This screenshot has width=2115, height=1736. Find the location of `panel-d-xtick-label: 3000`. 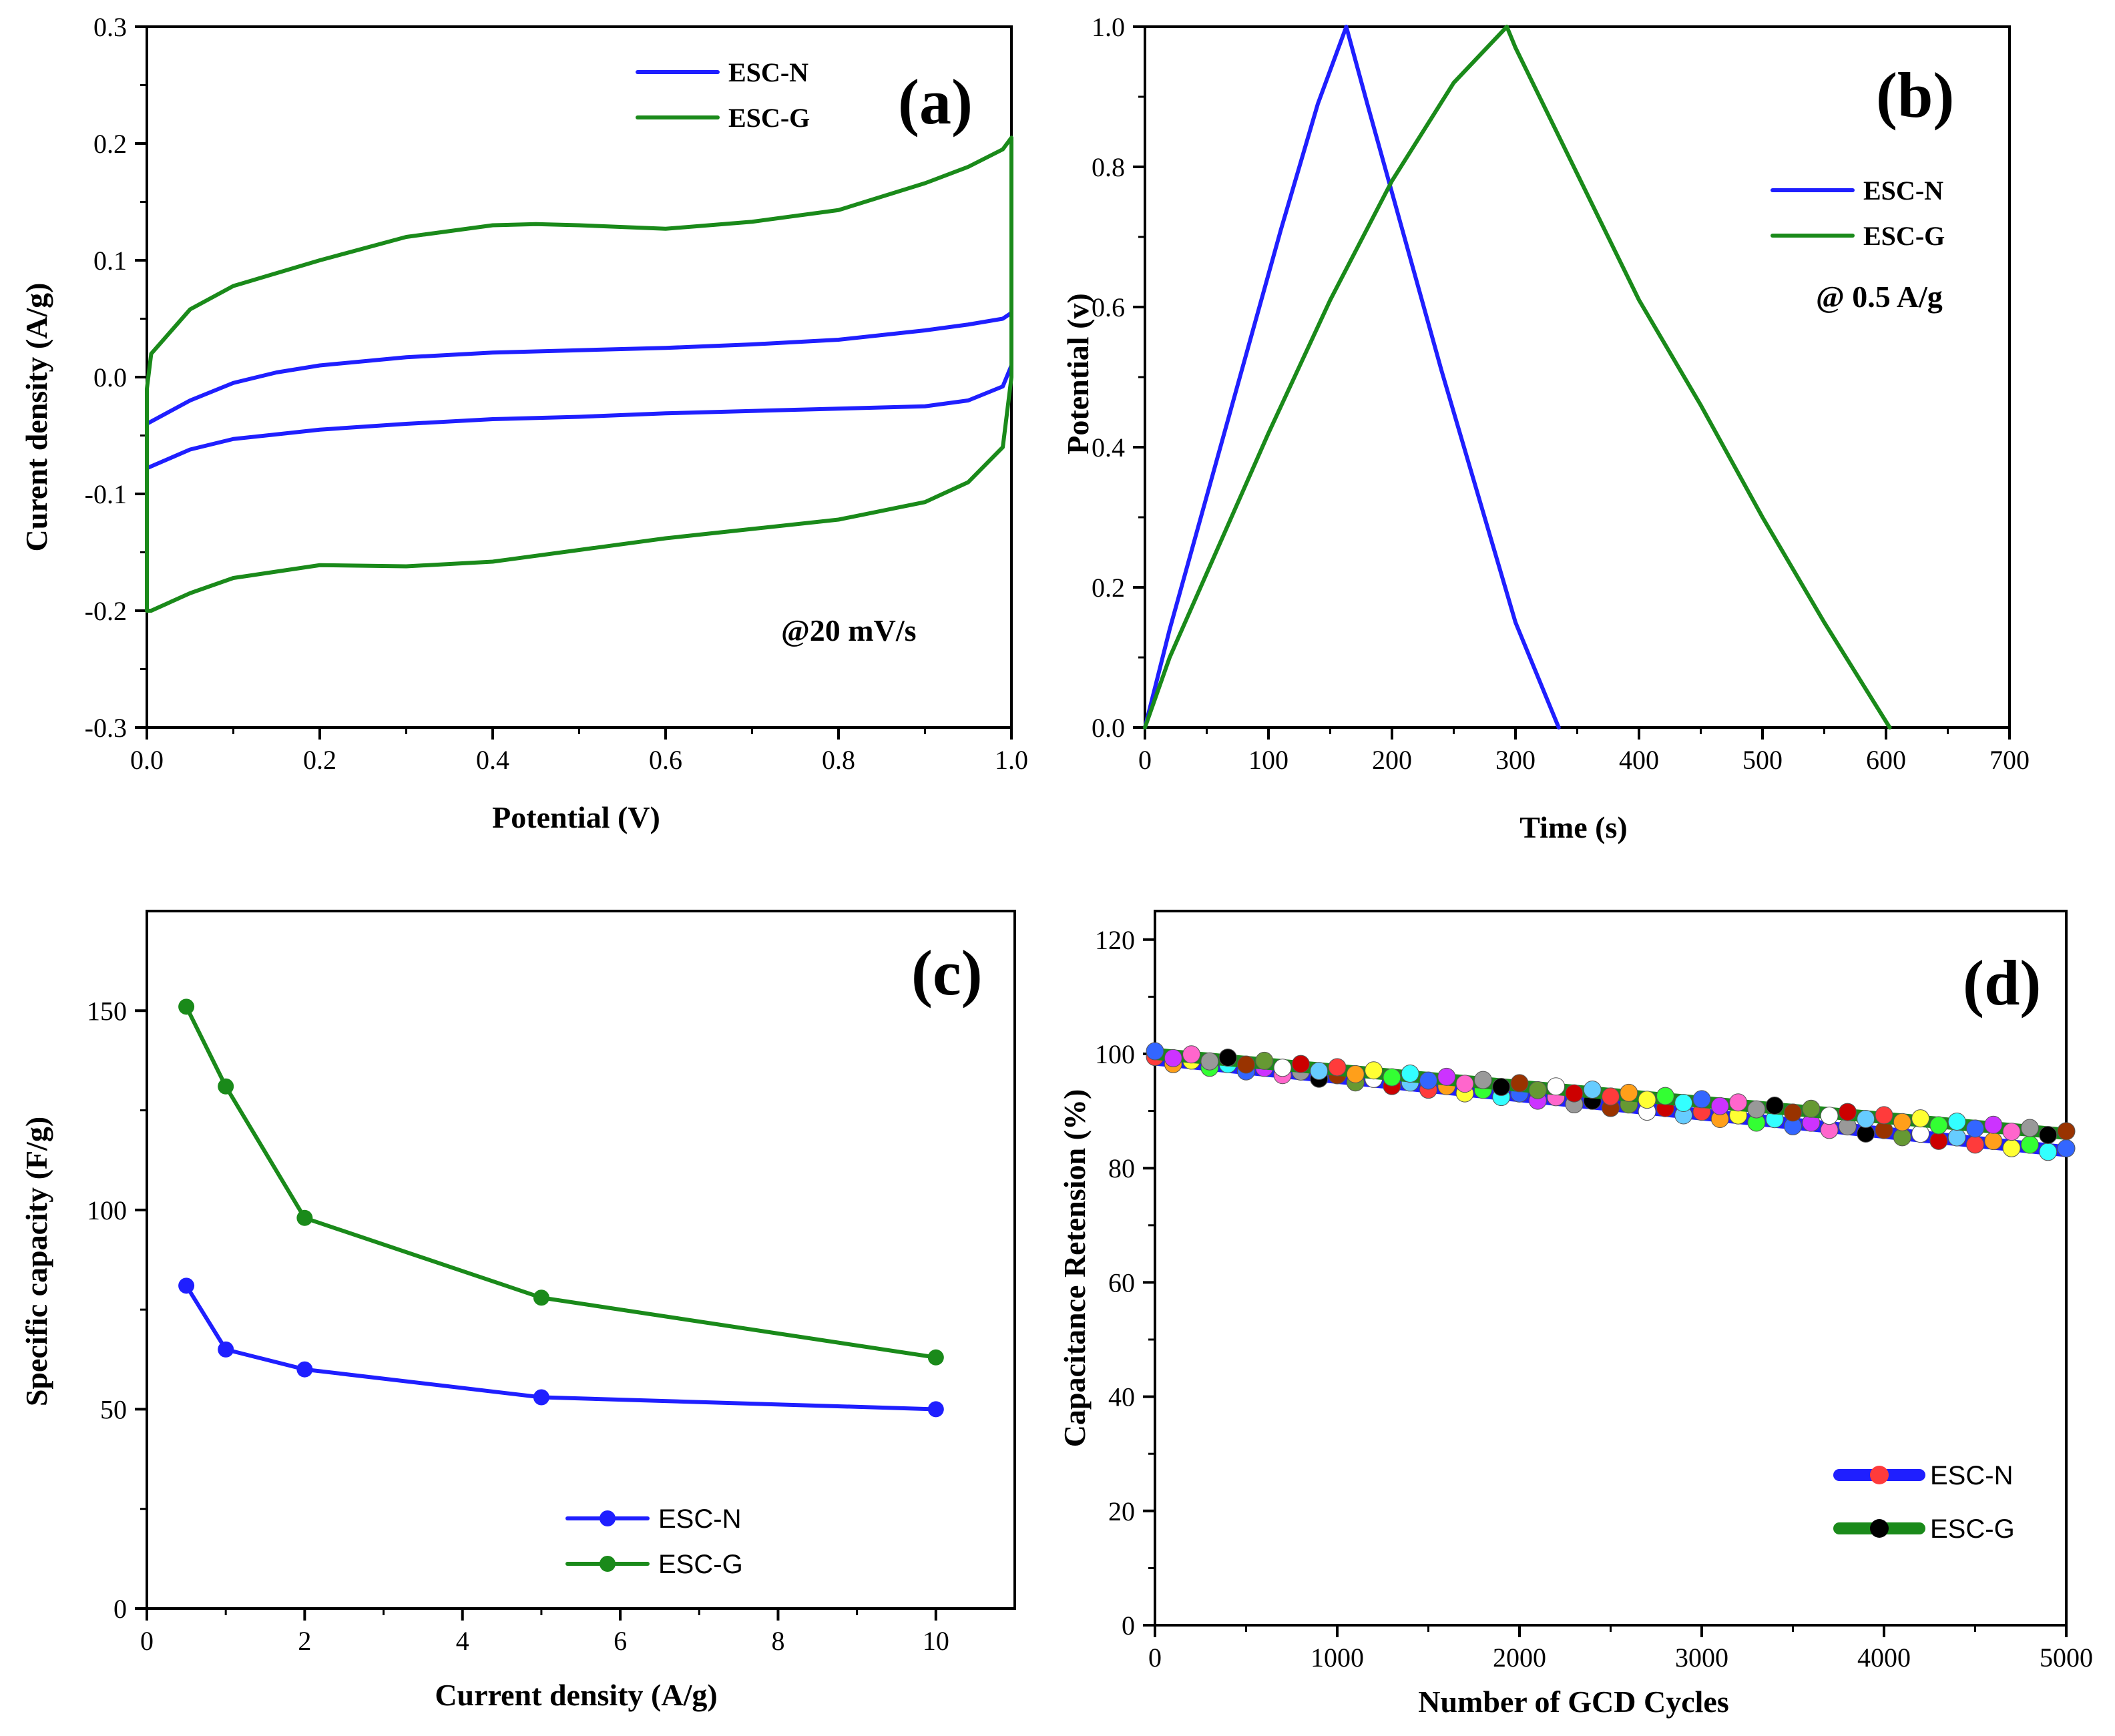

panel-d-xtick-label: 3000 is located at coordinates (1701, 1658).